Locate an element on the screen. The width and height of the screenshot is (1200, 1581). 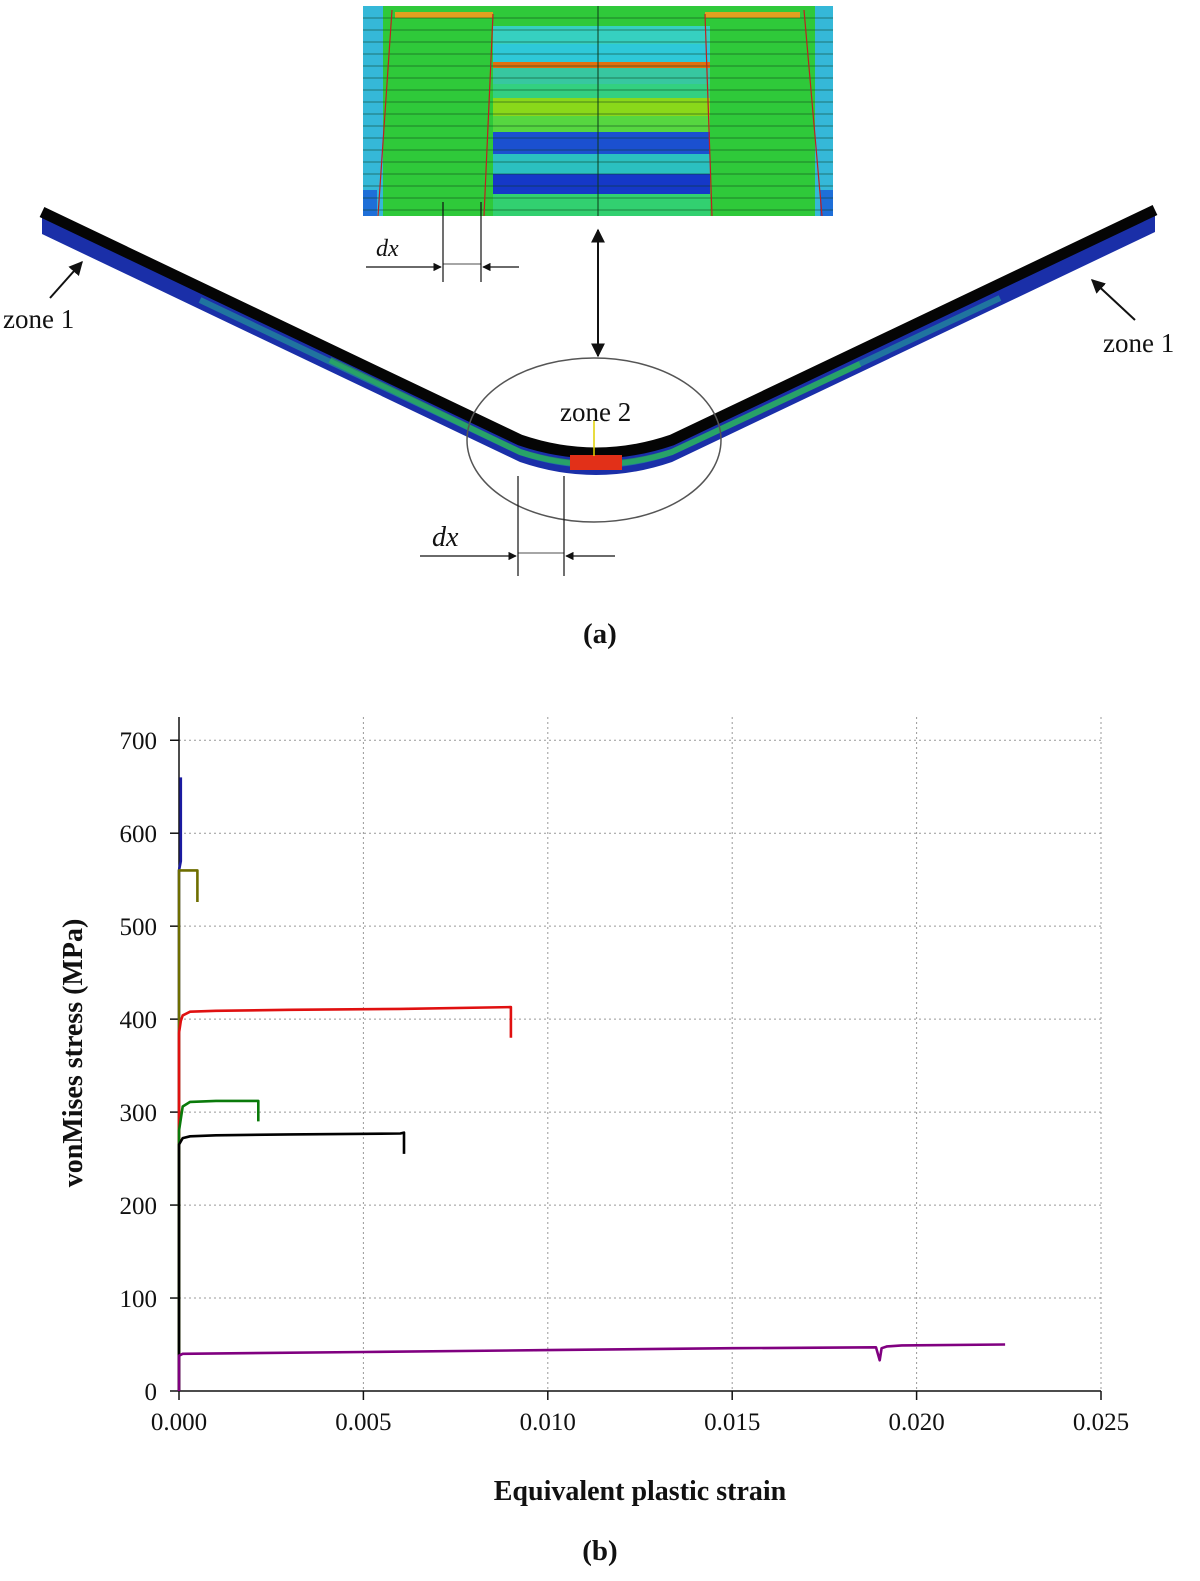
dx-label-top: dx is located at coordinates (387, 249).